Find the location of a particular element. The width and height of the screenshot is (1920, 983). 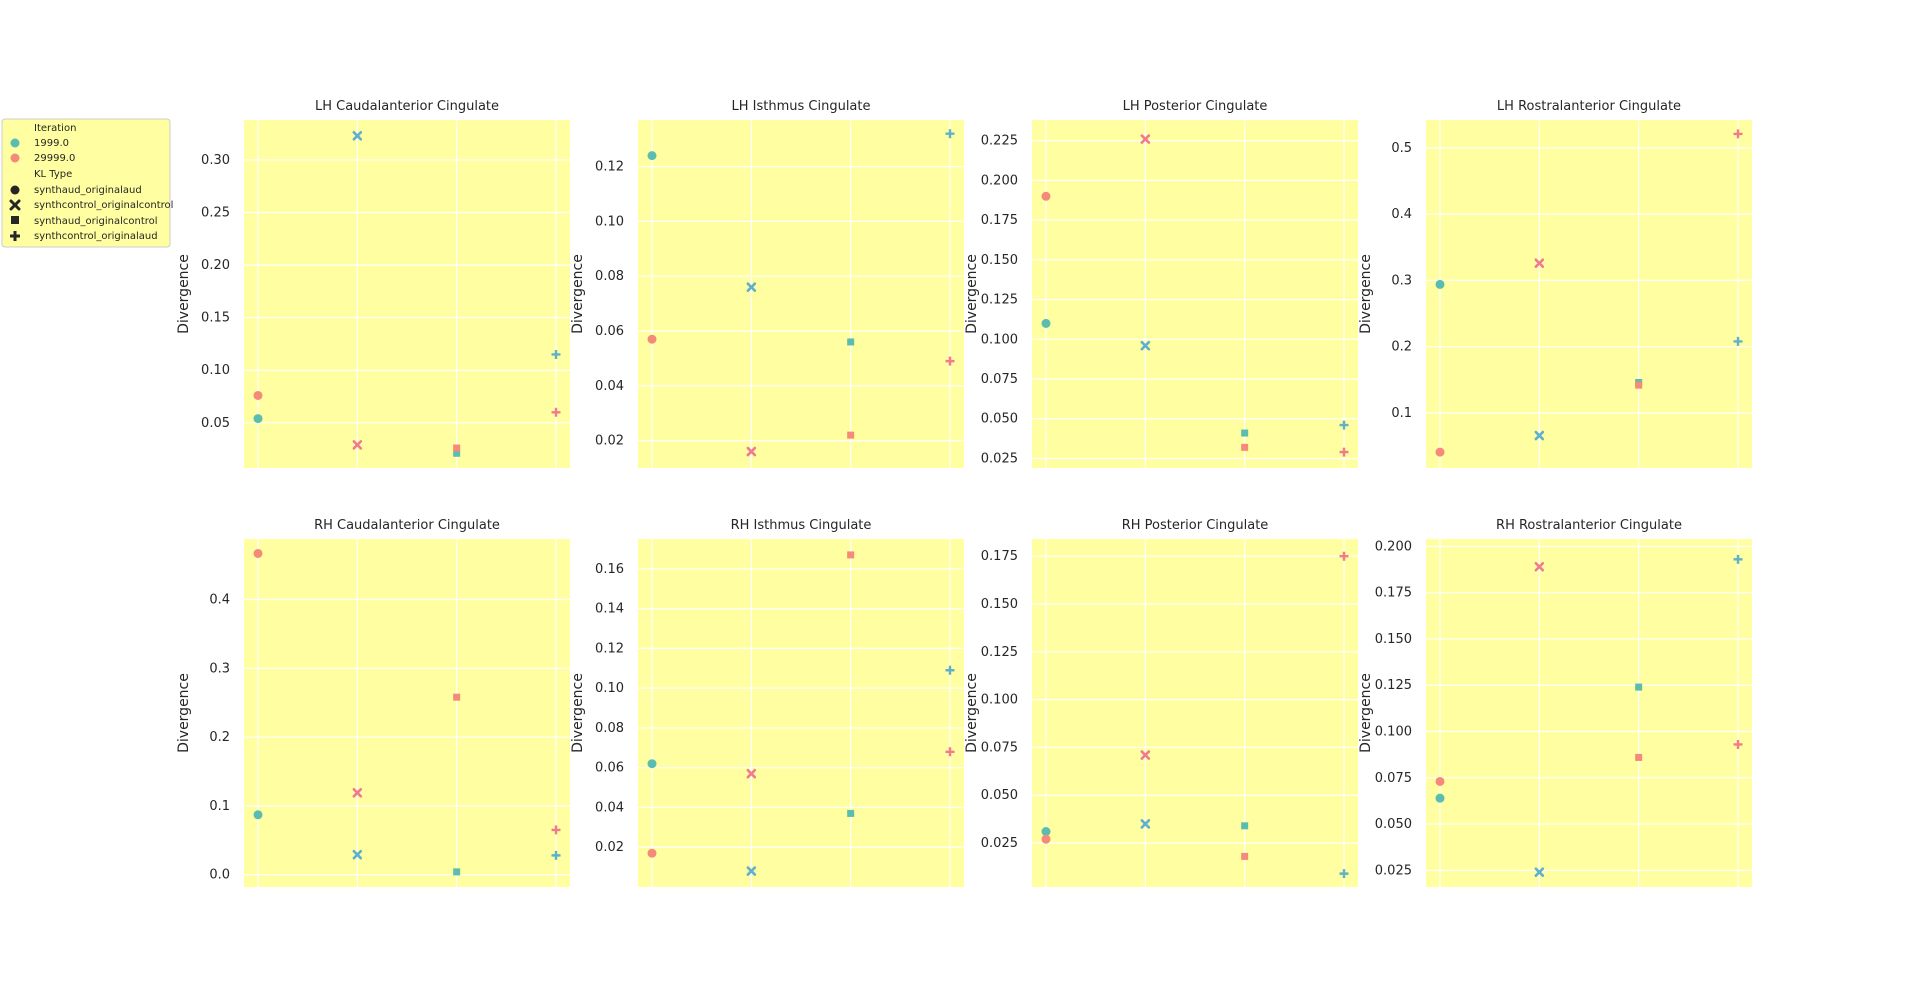

y-tick-label: 0.15 is located at coordinates (215, 318).